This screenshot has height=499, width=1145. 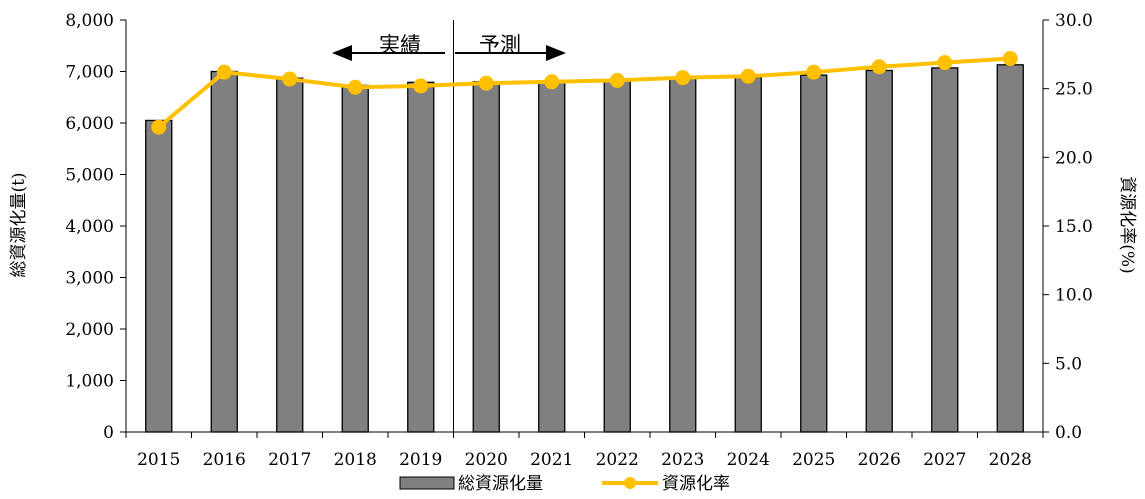 I want to click on x-tick-label: 2019, so click(x=420, y=460).